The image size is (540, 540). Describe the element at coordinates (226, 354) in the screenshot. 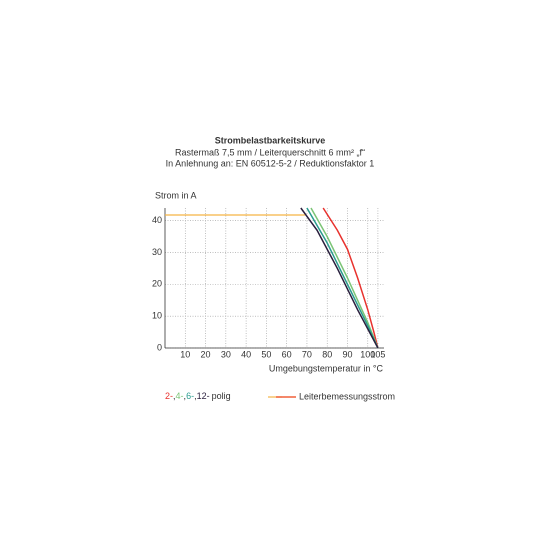

I see `x-tick-label: 30` at that location.